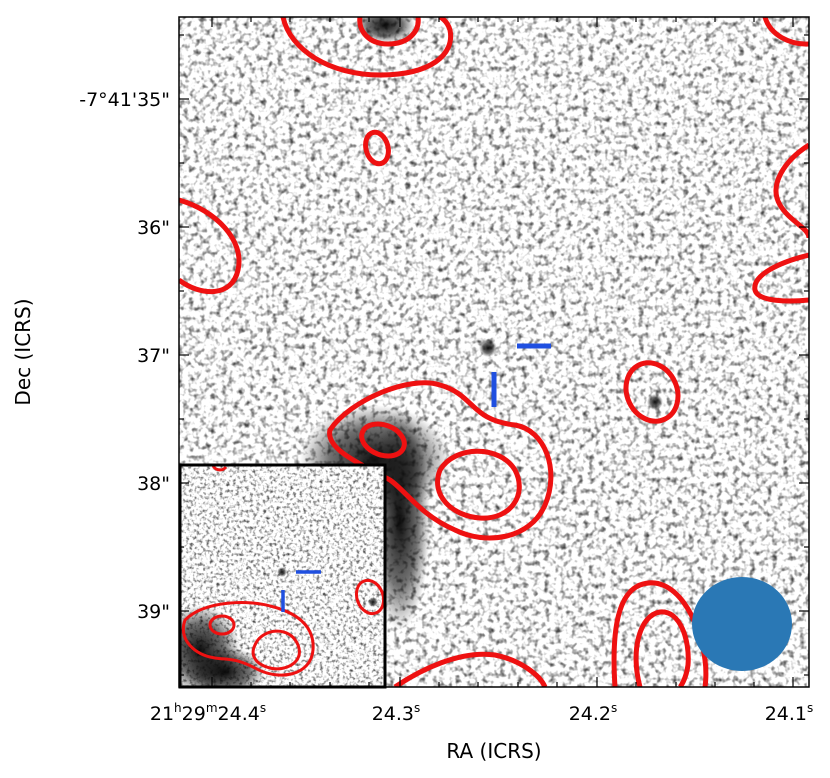 This screenshot has height=778, width=830. I want to click on ra-tick-label-4: 24.1s, so click(789, 713).